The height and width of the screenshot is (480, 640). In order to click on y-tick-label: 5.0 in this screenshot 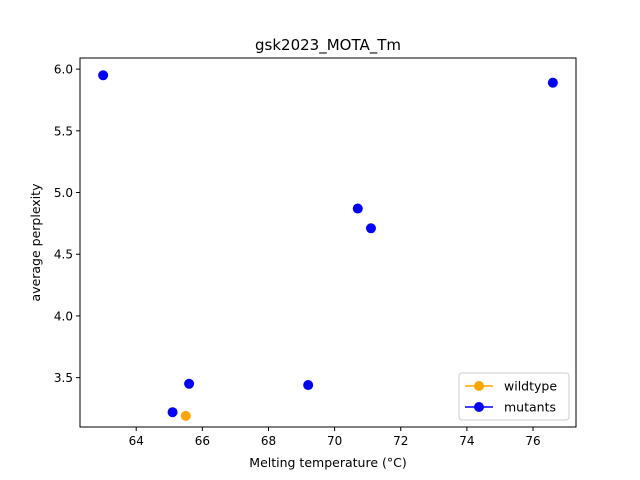, I will do `click(63, 193)`.